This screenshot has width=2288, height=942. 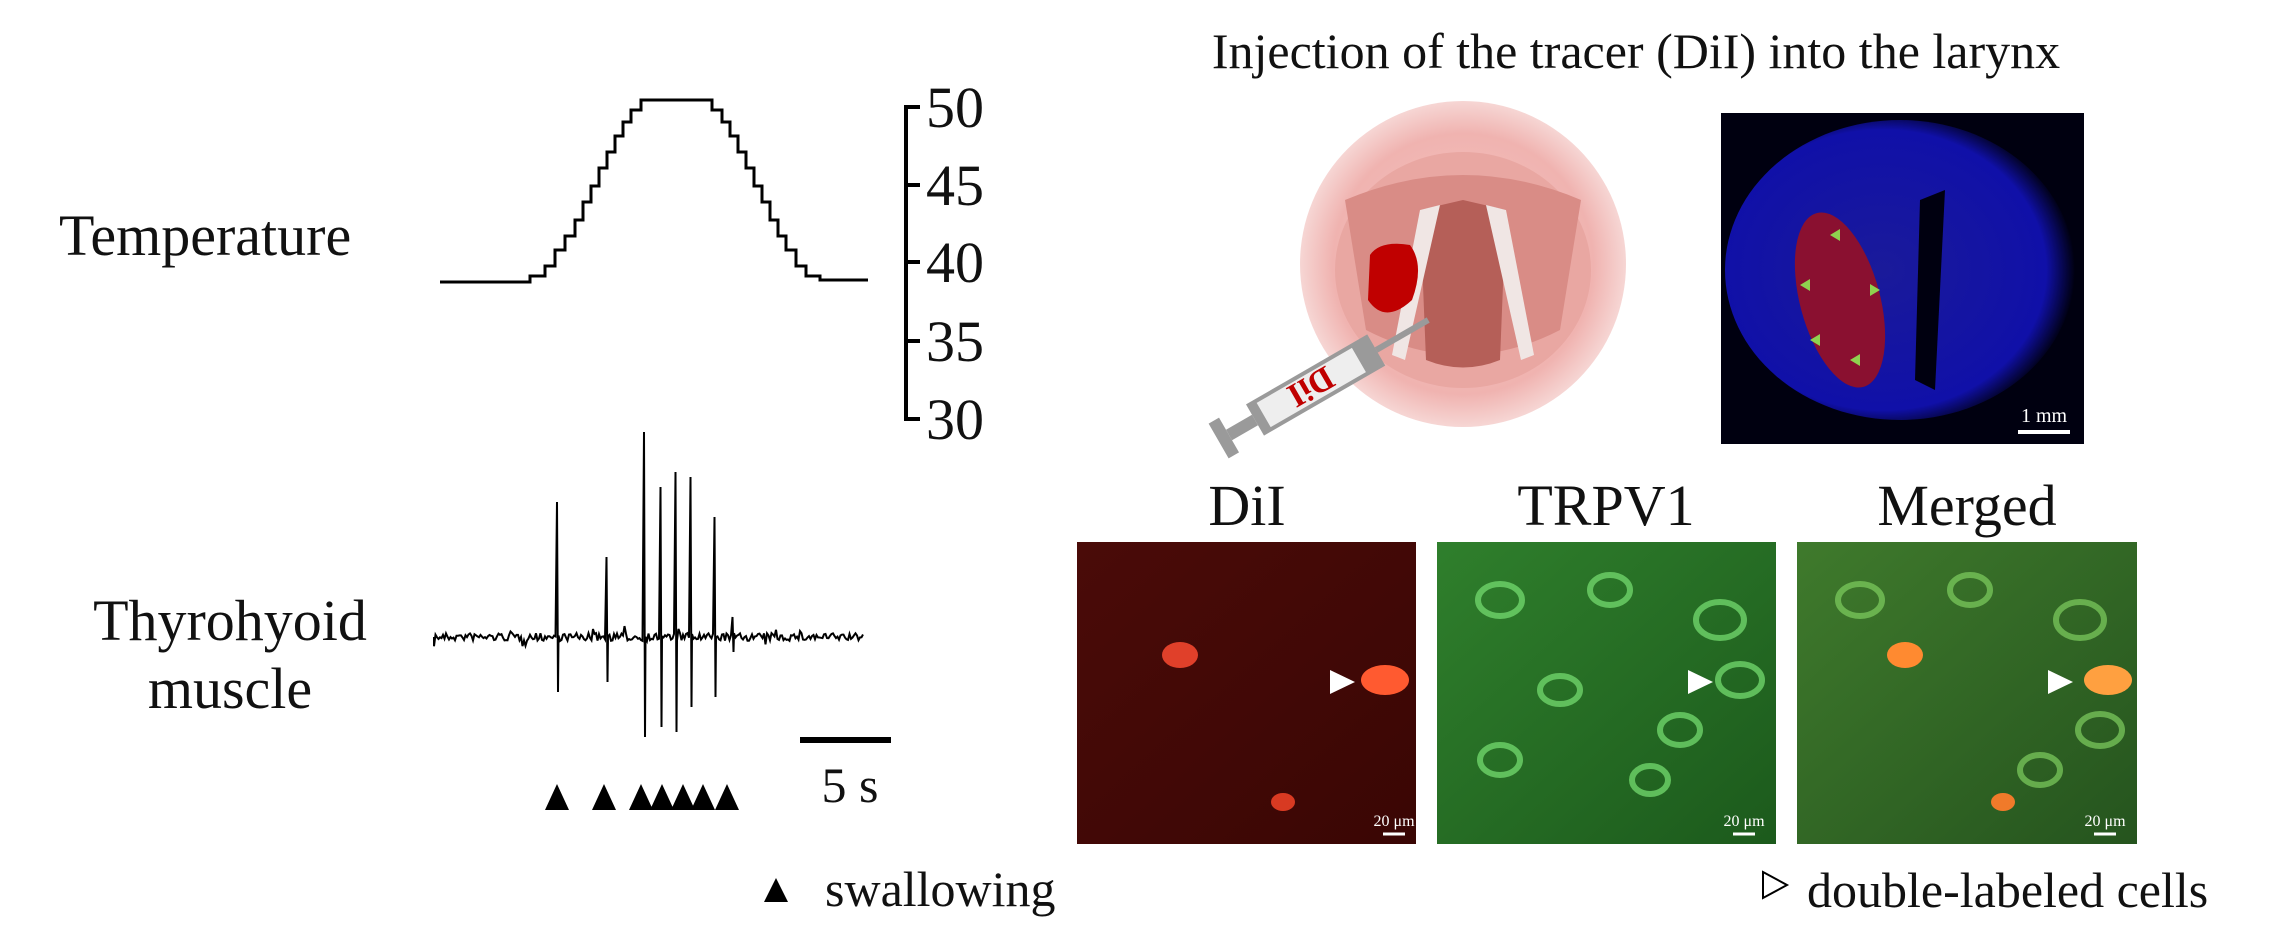 I want to click on temperature-trace, so click(x=654, y=191).